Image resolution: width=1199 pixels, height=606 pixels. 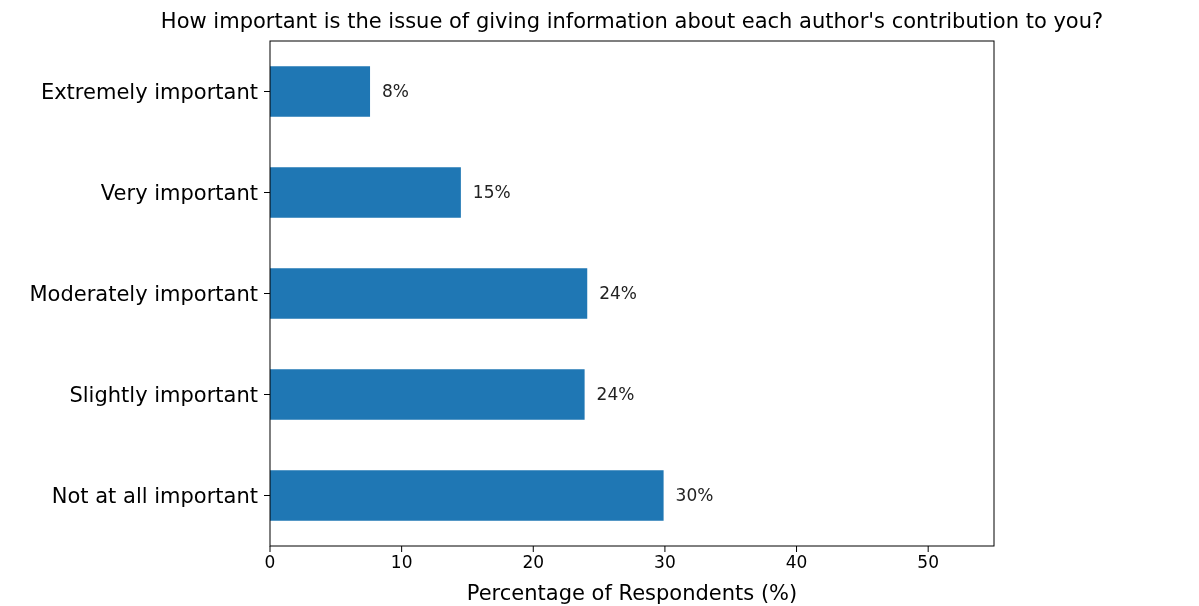 What do you see at coordinates (143, 293) in the screenshot?
I see `y-tick-label: Moderately important` at bounding box center [143, 293].